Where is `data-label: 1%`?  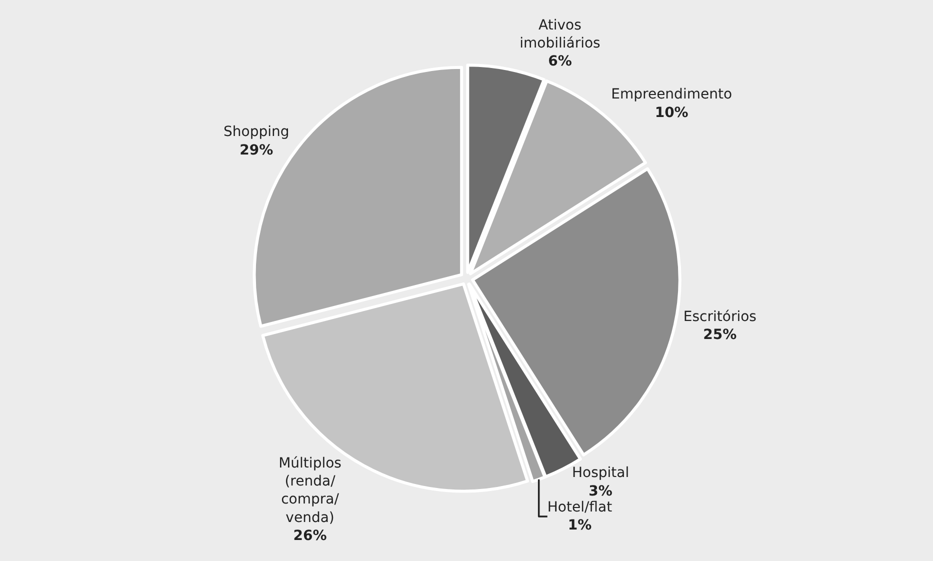
data-label: 1% is located at coordinates (580, 526).